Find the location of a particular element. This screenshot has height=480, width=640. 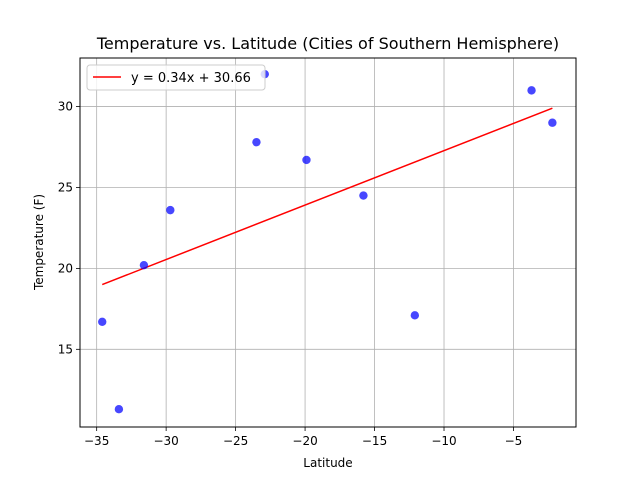

y-tick-label: 25 is located at coordinates (65, 187).